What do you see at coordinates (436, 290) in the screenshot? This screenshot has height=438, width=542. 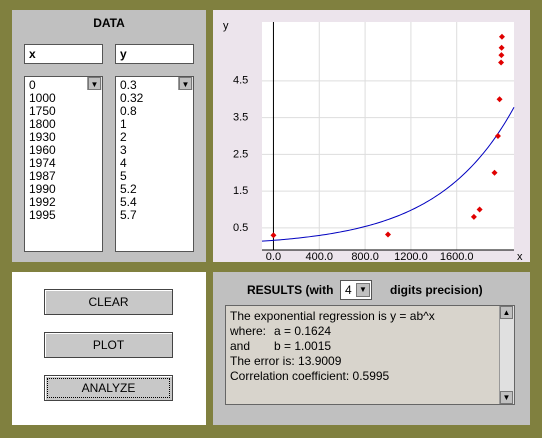 I see `results-heading-end: digits precision)` at bounding box center [436, 290].